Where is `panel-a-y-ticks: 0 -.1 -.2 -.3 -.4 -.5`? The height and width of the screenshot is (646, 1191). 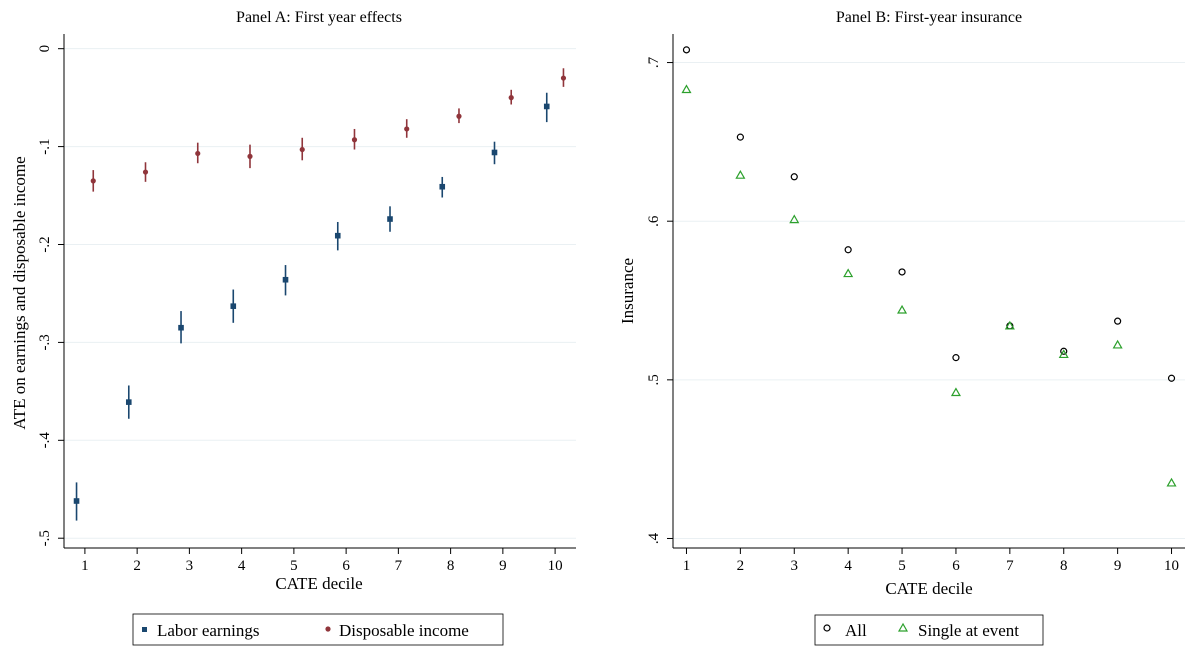
panel-a-y-ticks: 0 -.1 -.2 -.3 -.4 -.5 is located at coordinates (50, 295).